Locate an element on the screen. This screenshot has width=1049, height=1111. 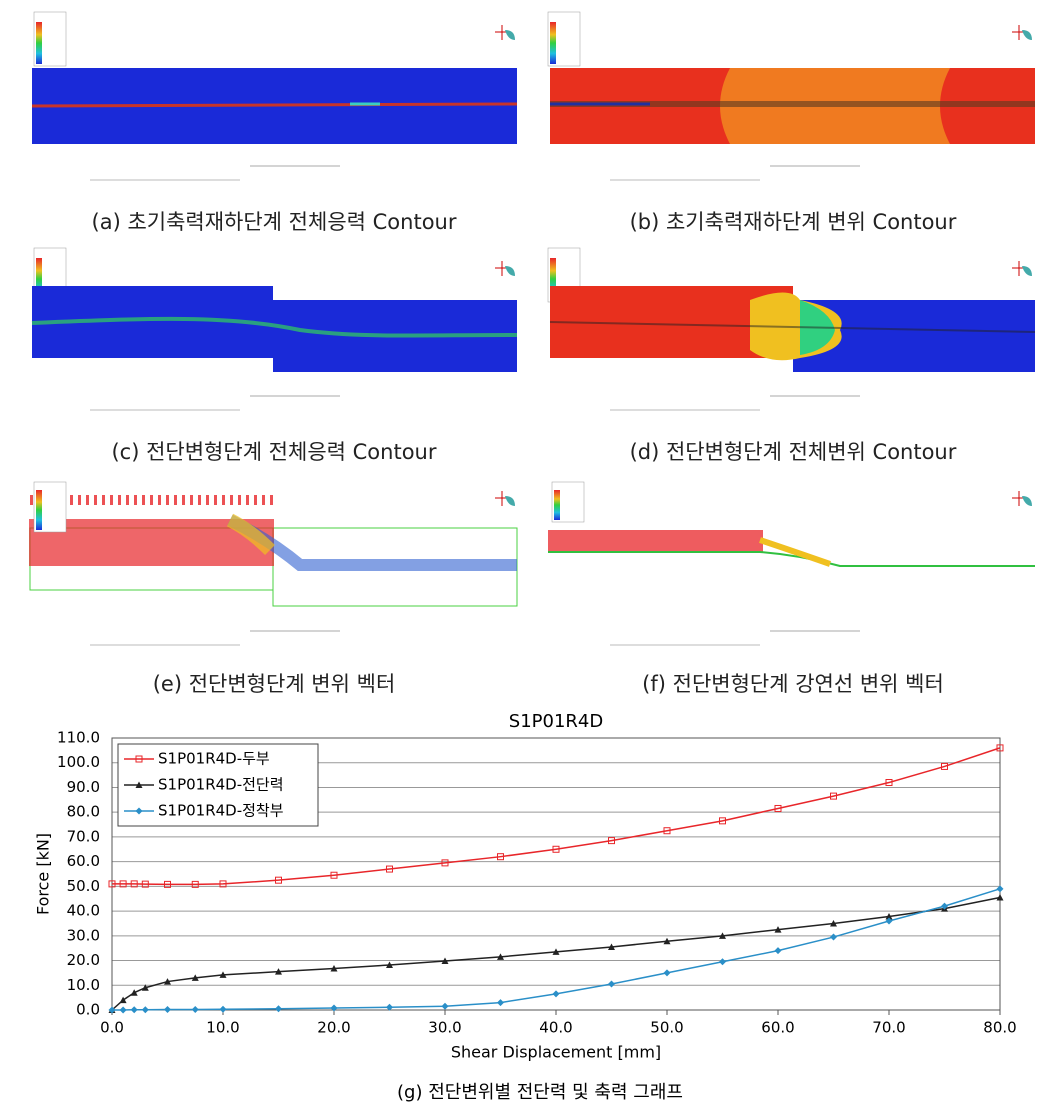
y-tick-label: 30.0 is located at coordinates (83, 935).